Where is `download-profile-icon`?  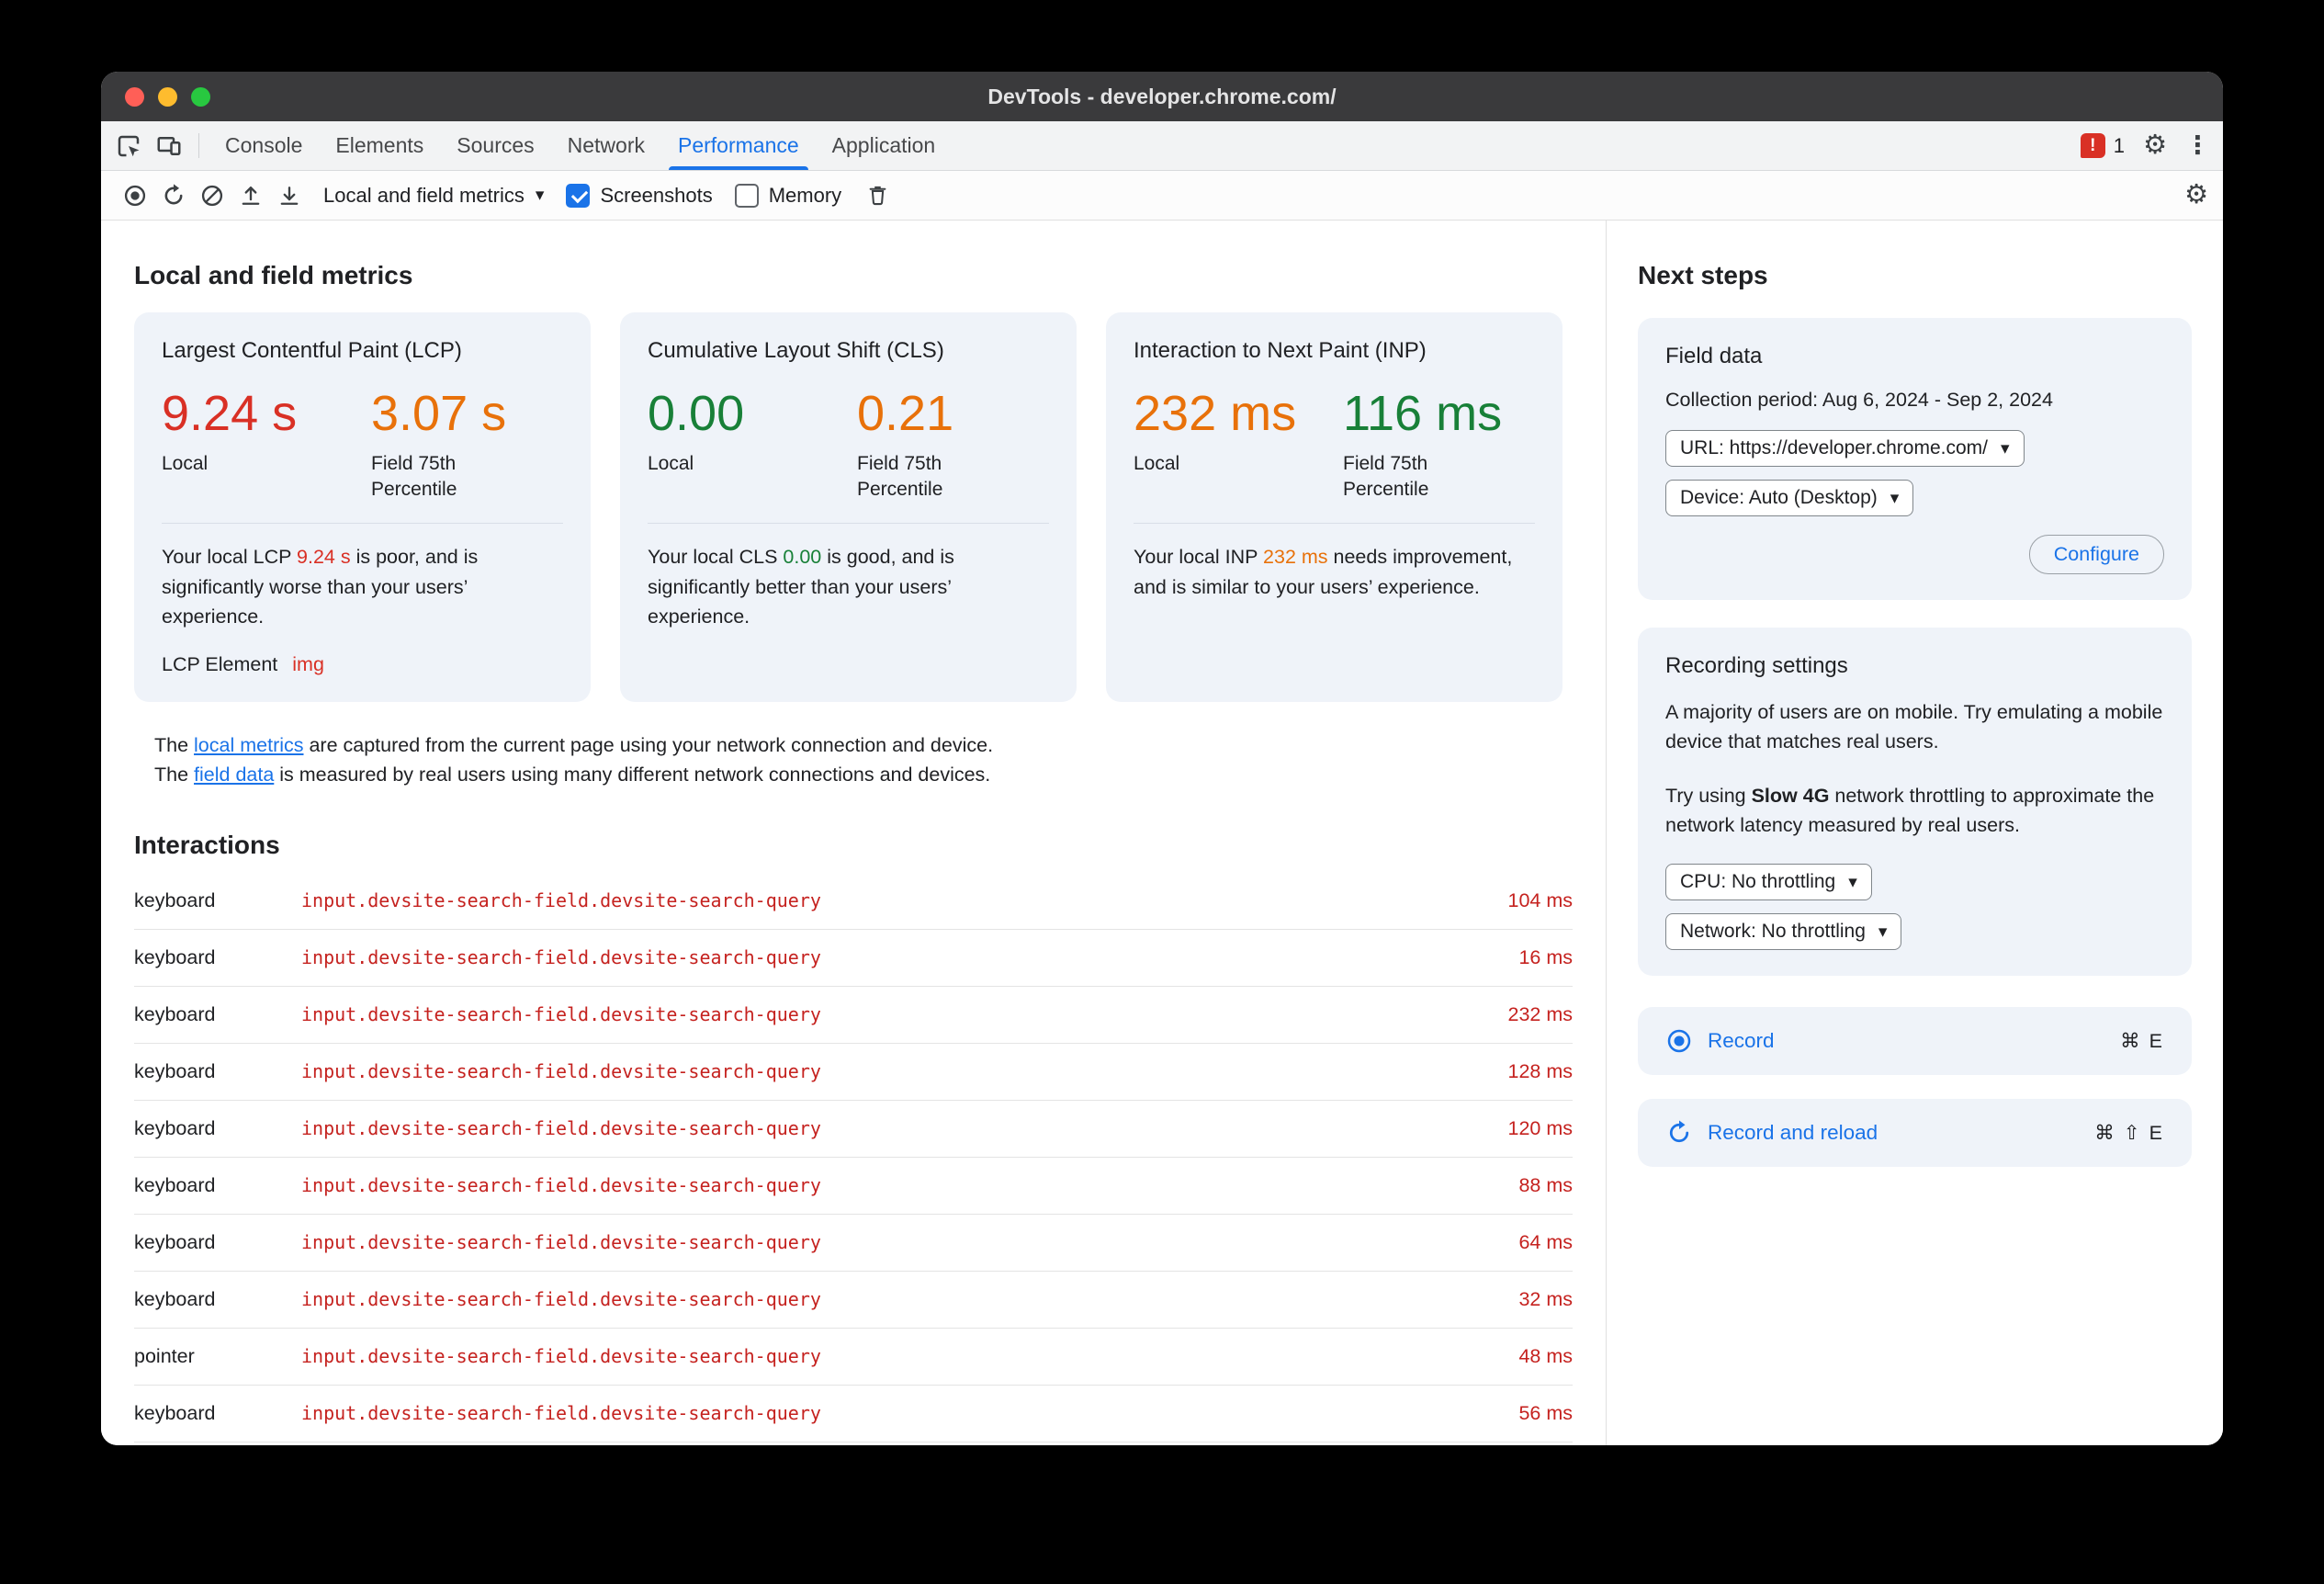 download-profile-icon is located at coordinates (289, 196).